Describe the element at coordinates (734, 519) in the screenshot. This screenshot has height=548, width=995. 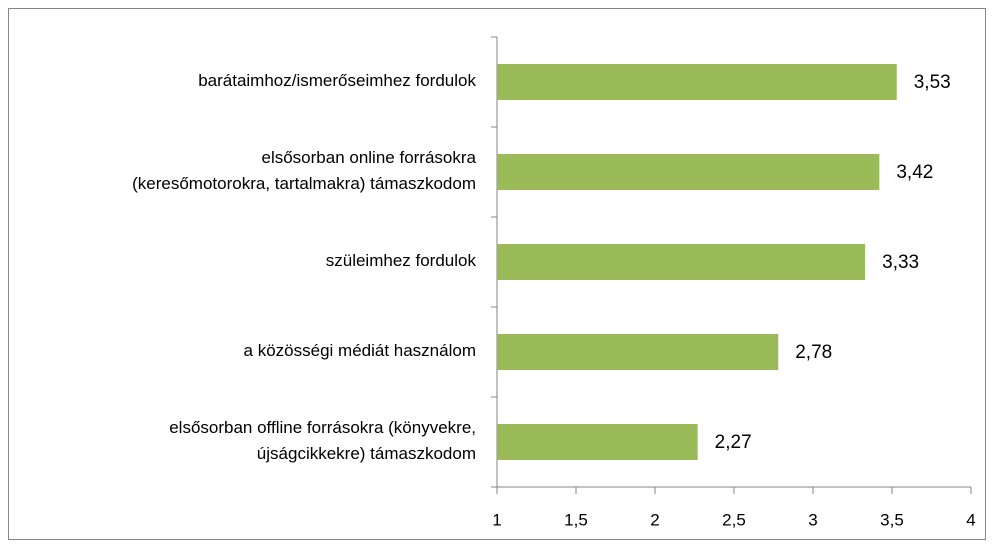
I see `x-tick-label: 2,5` at that location.